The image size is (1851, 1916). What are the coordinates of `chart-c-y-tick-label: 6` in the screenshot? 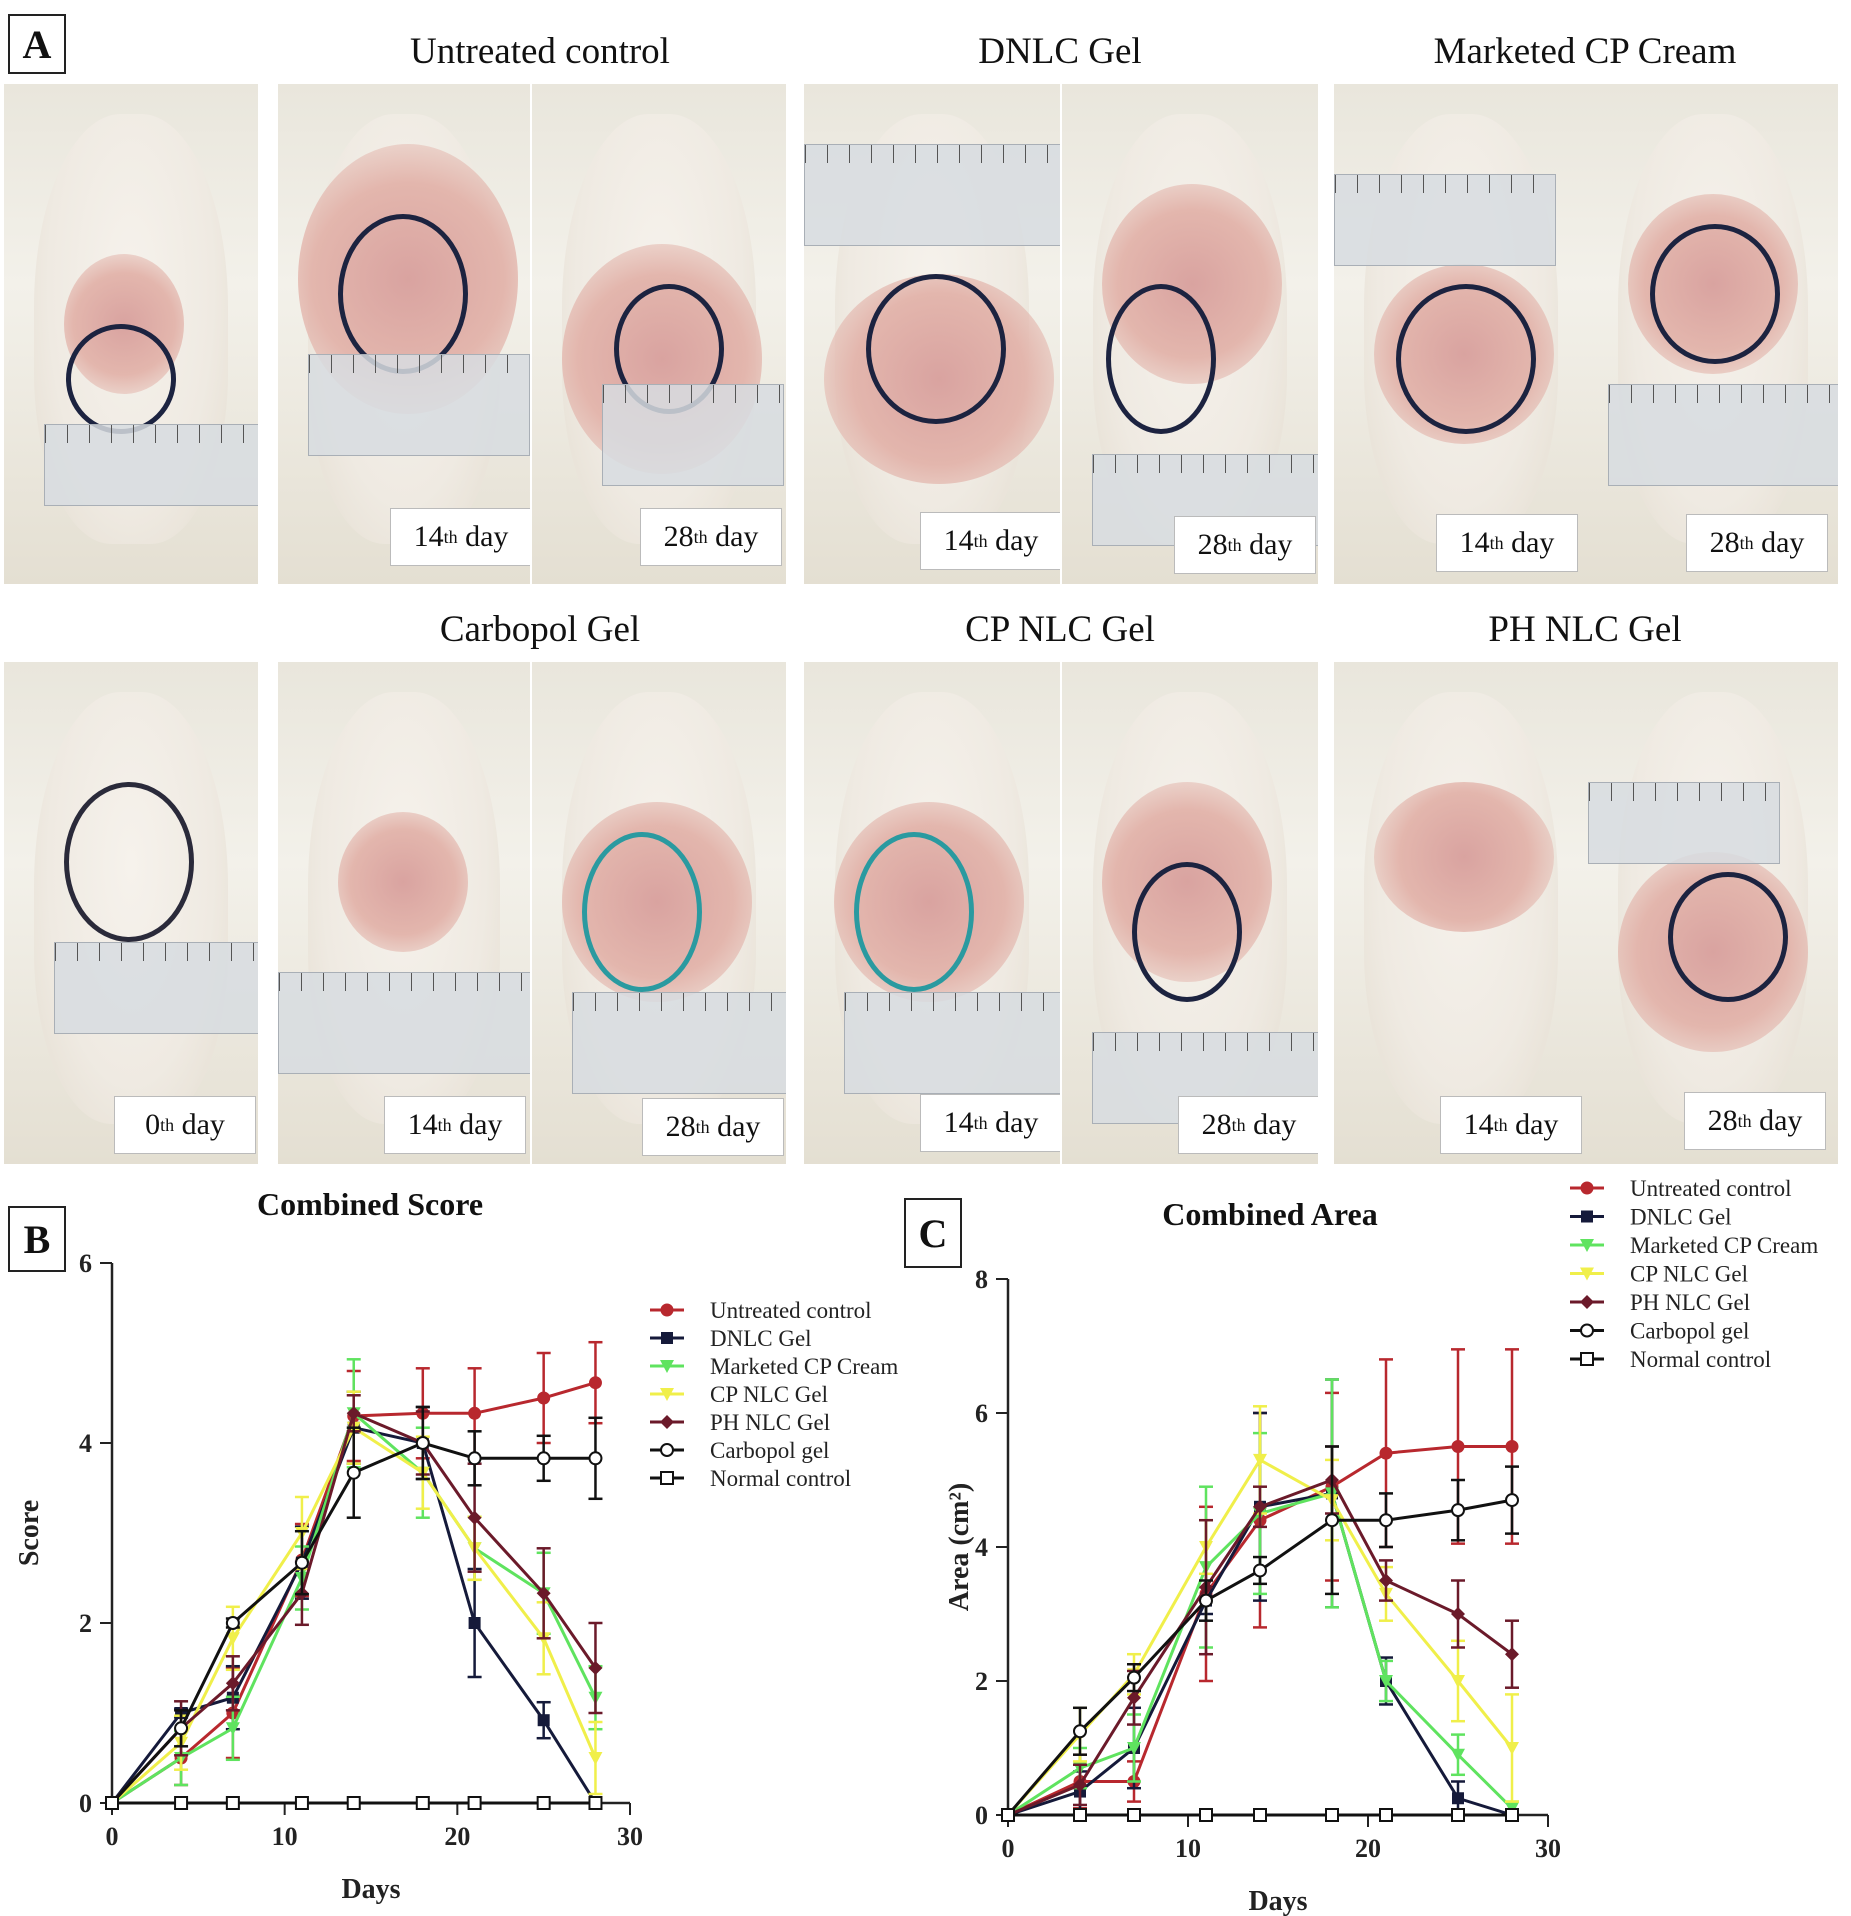 It's located at (981, 1413).